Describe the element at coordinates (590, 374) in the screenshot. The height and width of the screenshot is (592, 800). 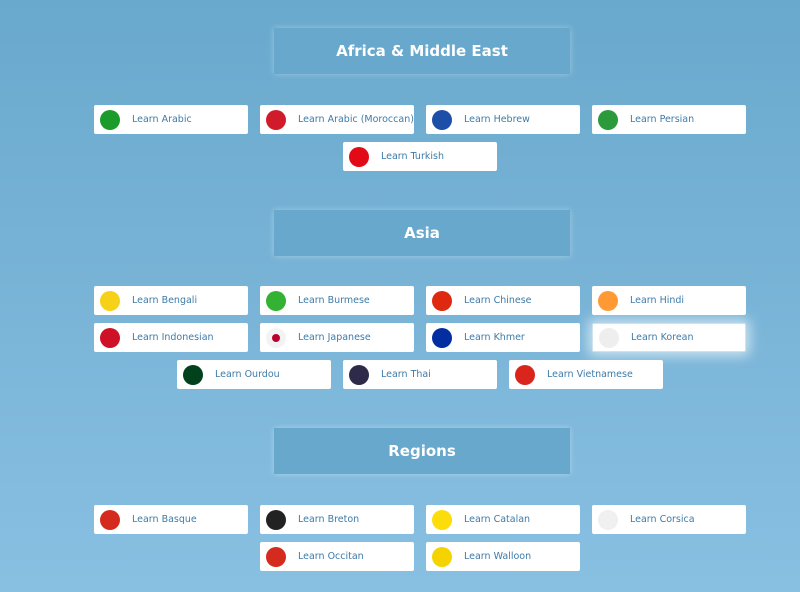
I see `language-label: Learn Vietnamese` at that location.